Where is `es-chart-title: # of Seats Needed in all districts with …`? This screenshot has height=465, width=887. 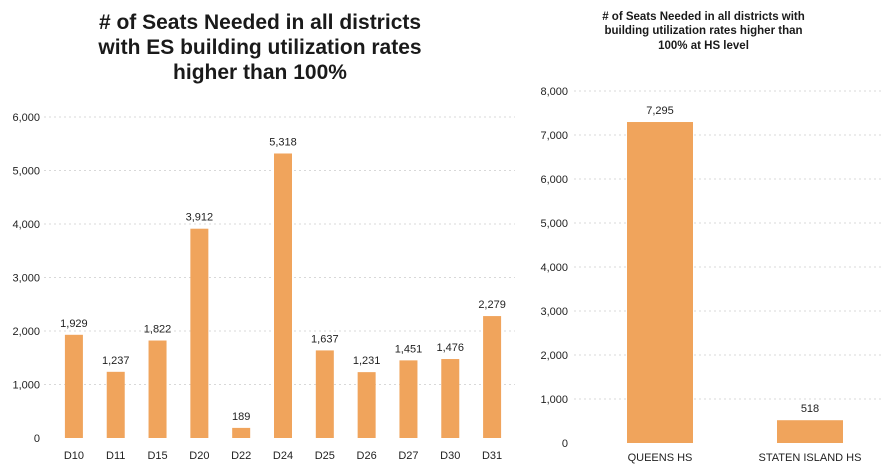
es-chart-title: # of Seats Needed in all districts with … is located at coordinates (260, 48).